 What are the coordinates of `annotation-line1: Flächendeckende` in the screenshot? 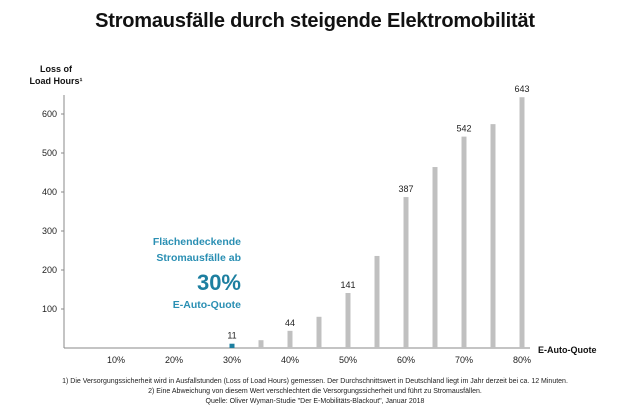 It's located at (197, 242).